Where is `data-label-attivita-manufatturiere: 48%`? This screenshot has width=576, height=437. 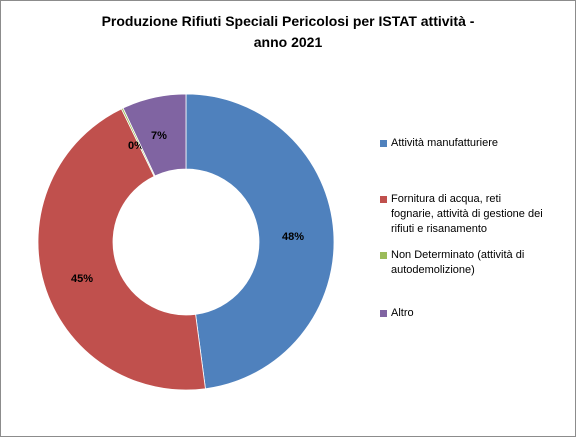
data-label-attivita-manufatturiere: 48% is located at coordinates (293, 237).